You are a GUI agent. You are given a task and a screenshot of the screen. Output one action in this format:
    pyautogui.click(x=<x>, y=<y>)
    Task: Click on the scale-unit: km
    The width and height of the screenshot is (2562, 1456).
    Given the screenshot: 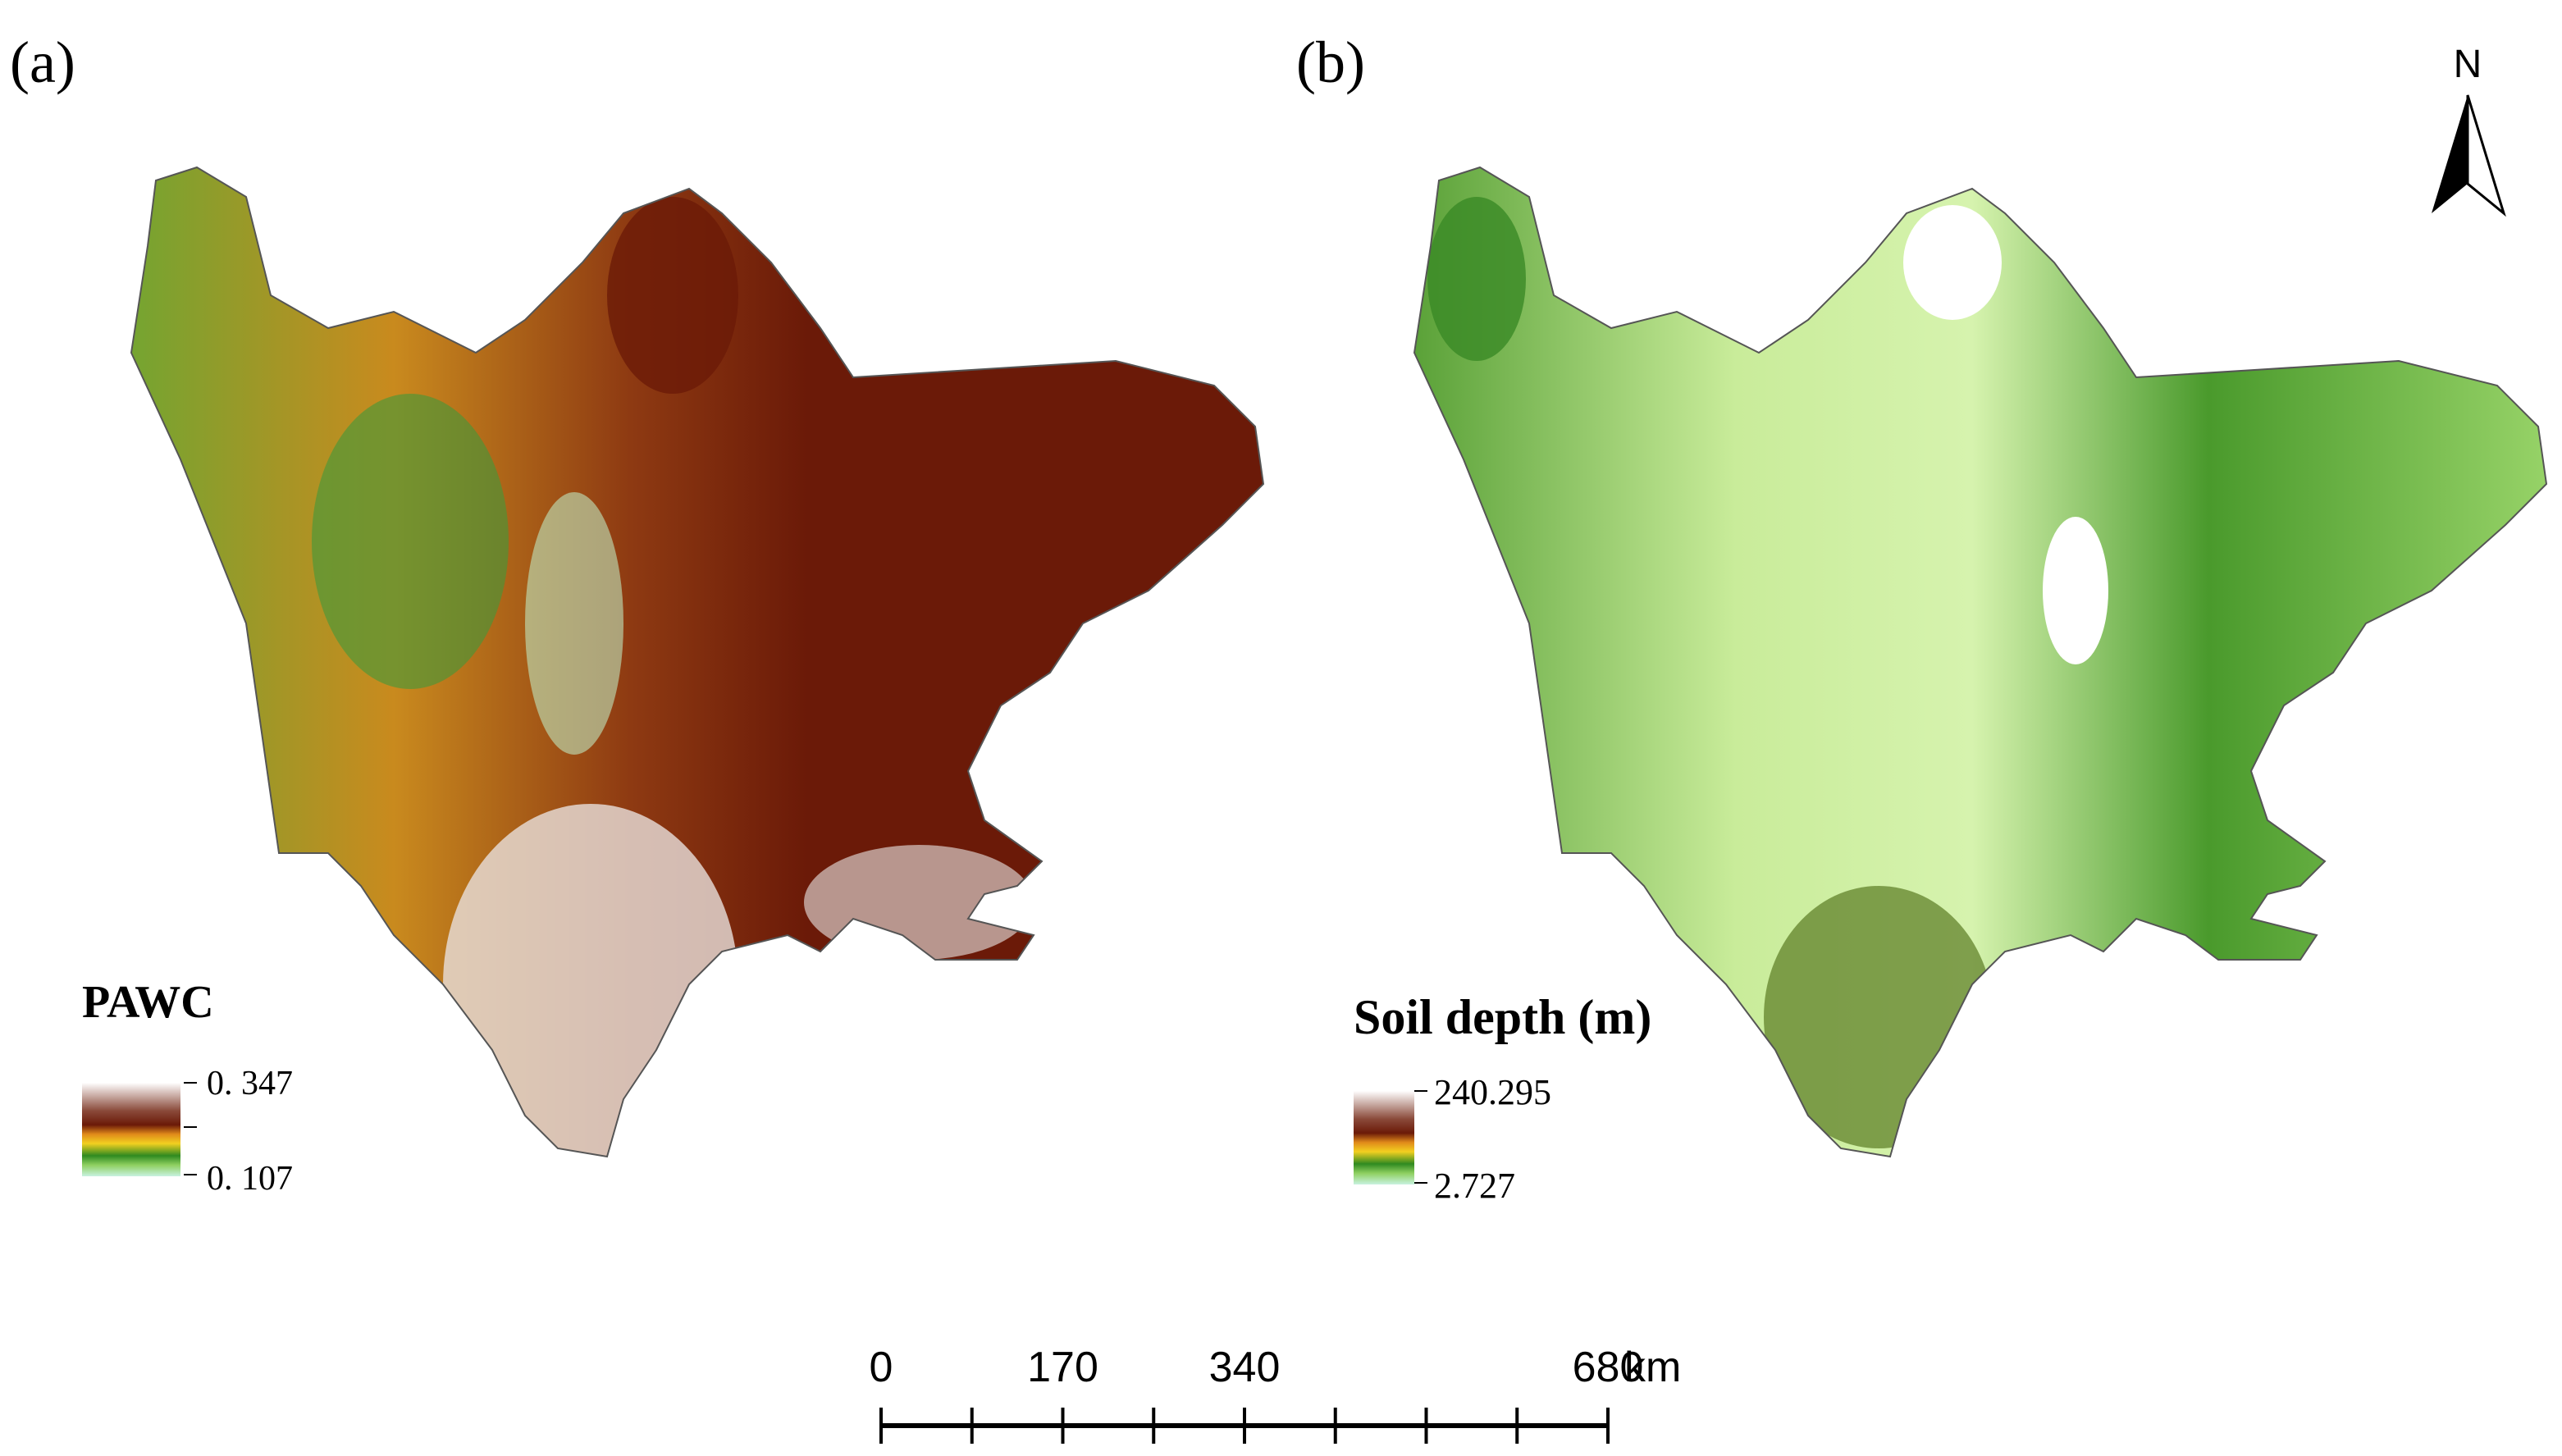 What is the action you would take?
    pyautogui.click(x=1652, y=1368)
    